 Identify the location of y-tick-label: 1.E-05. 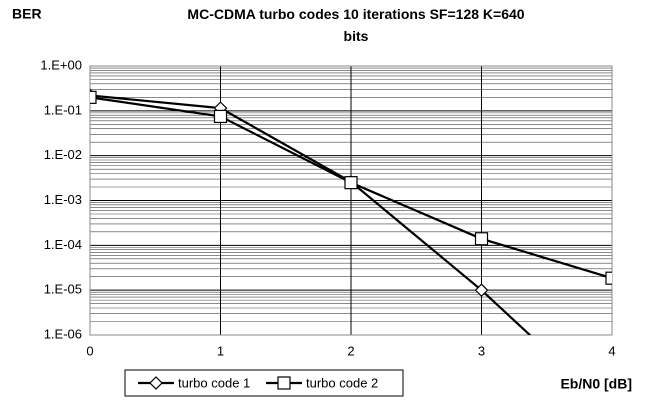
(63, 289).